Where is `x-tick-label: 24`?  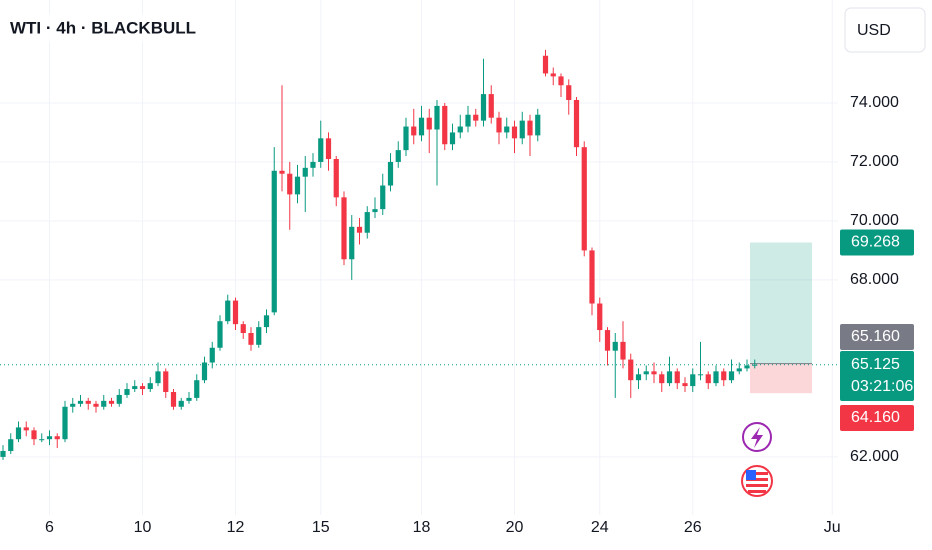
x-tick-label: 24 is located at coordinates (600, 527).